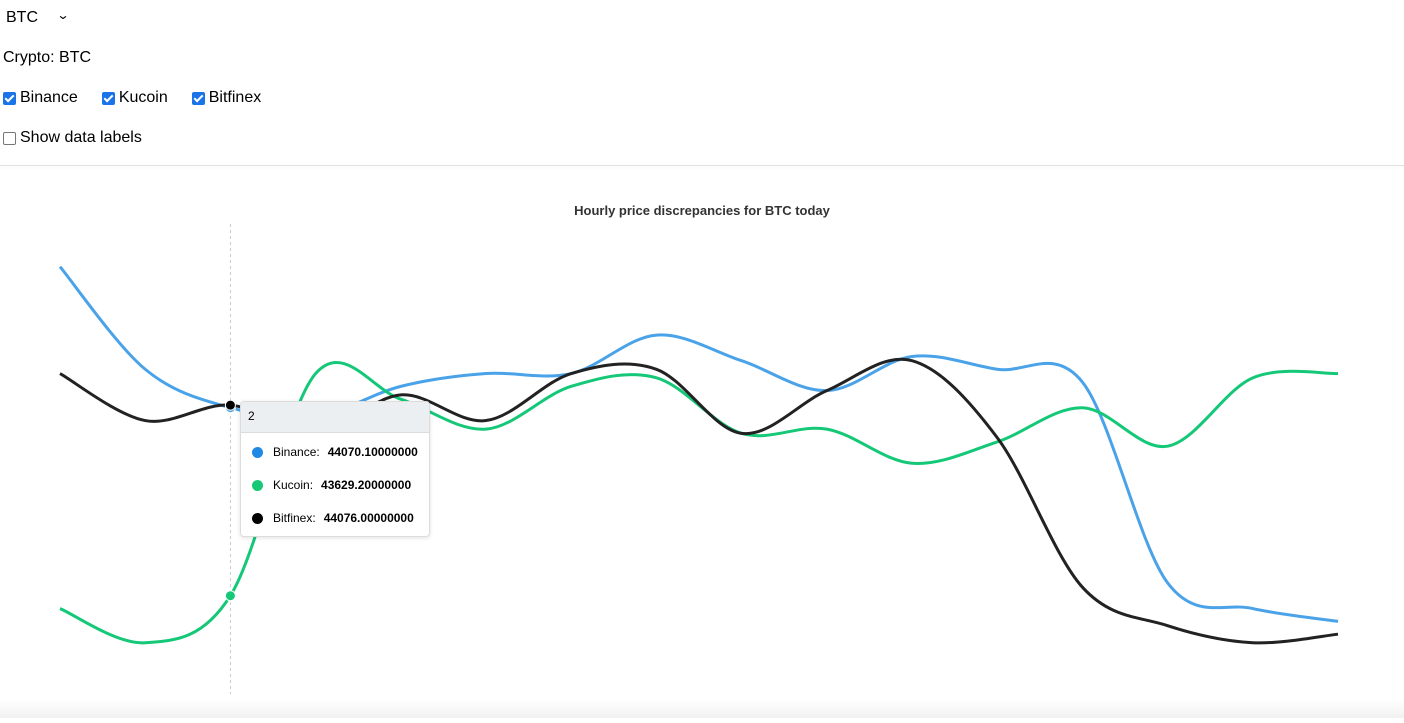 The image size is (1404, 723). Describe the element at coordinates (230, 405) in the screenshot. I see `hover-point-bitfinex` at that location.